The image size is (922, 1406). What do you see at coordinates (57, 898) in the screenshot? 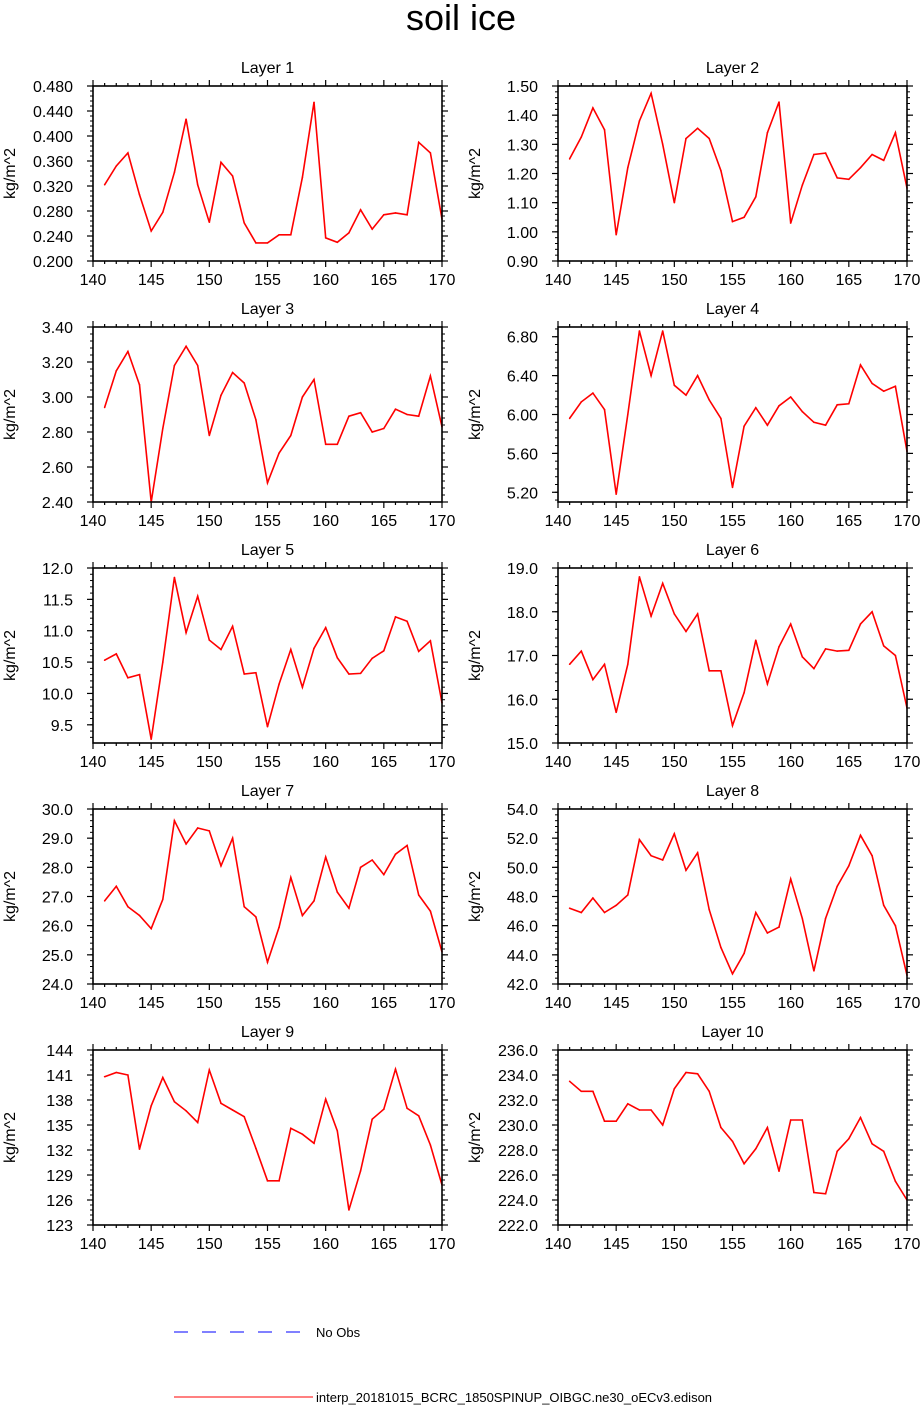
I see `y-tick-label: 27.0` at bounding box center [57, 898].